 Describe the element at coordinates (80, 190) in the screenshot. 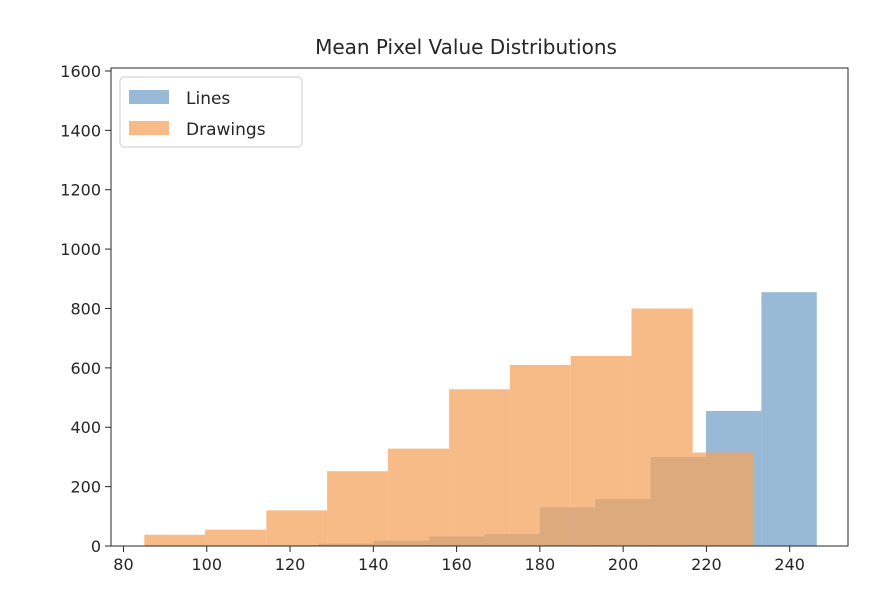

I see `y-tick-label-1200: 1200` at that location.